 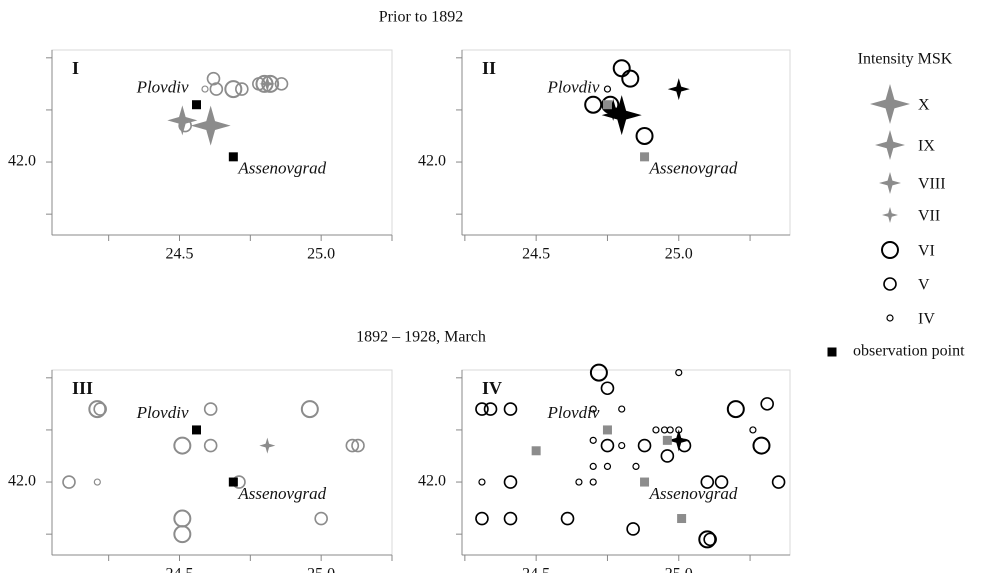 What do you see at coordinates (492, 388) in the screenshot?
I see `panel-label: IV` at bounding box center [492, 388].